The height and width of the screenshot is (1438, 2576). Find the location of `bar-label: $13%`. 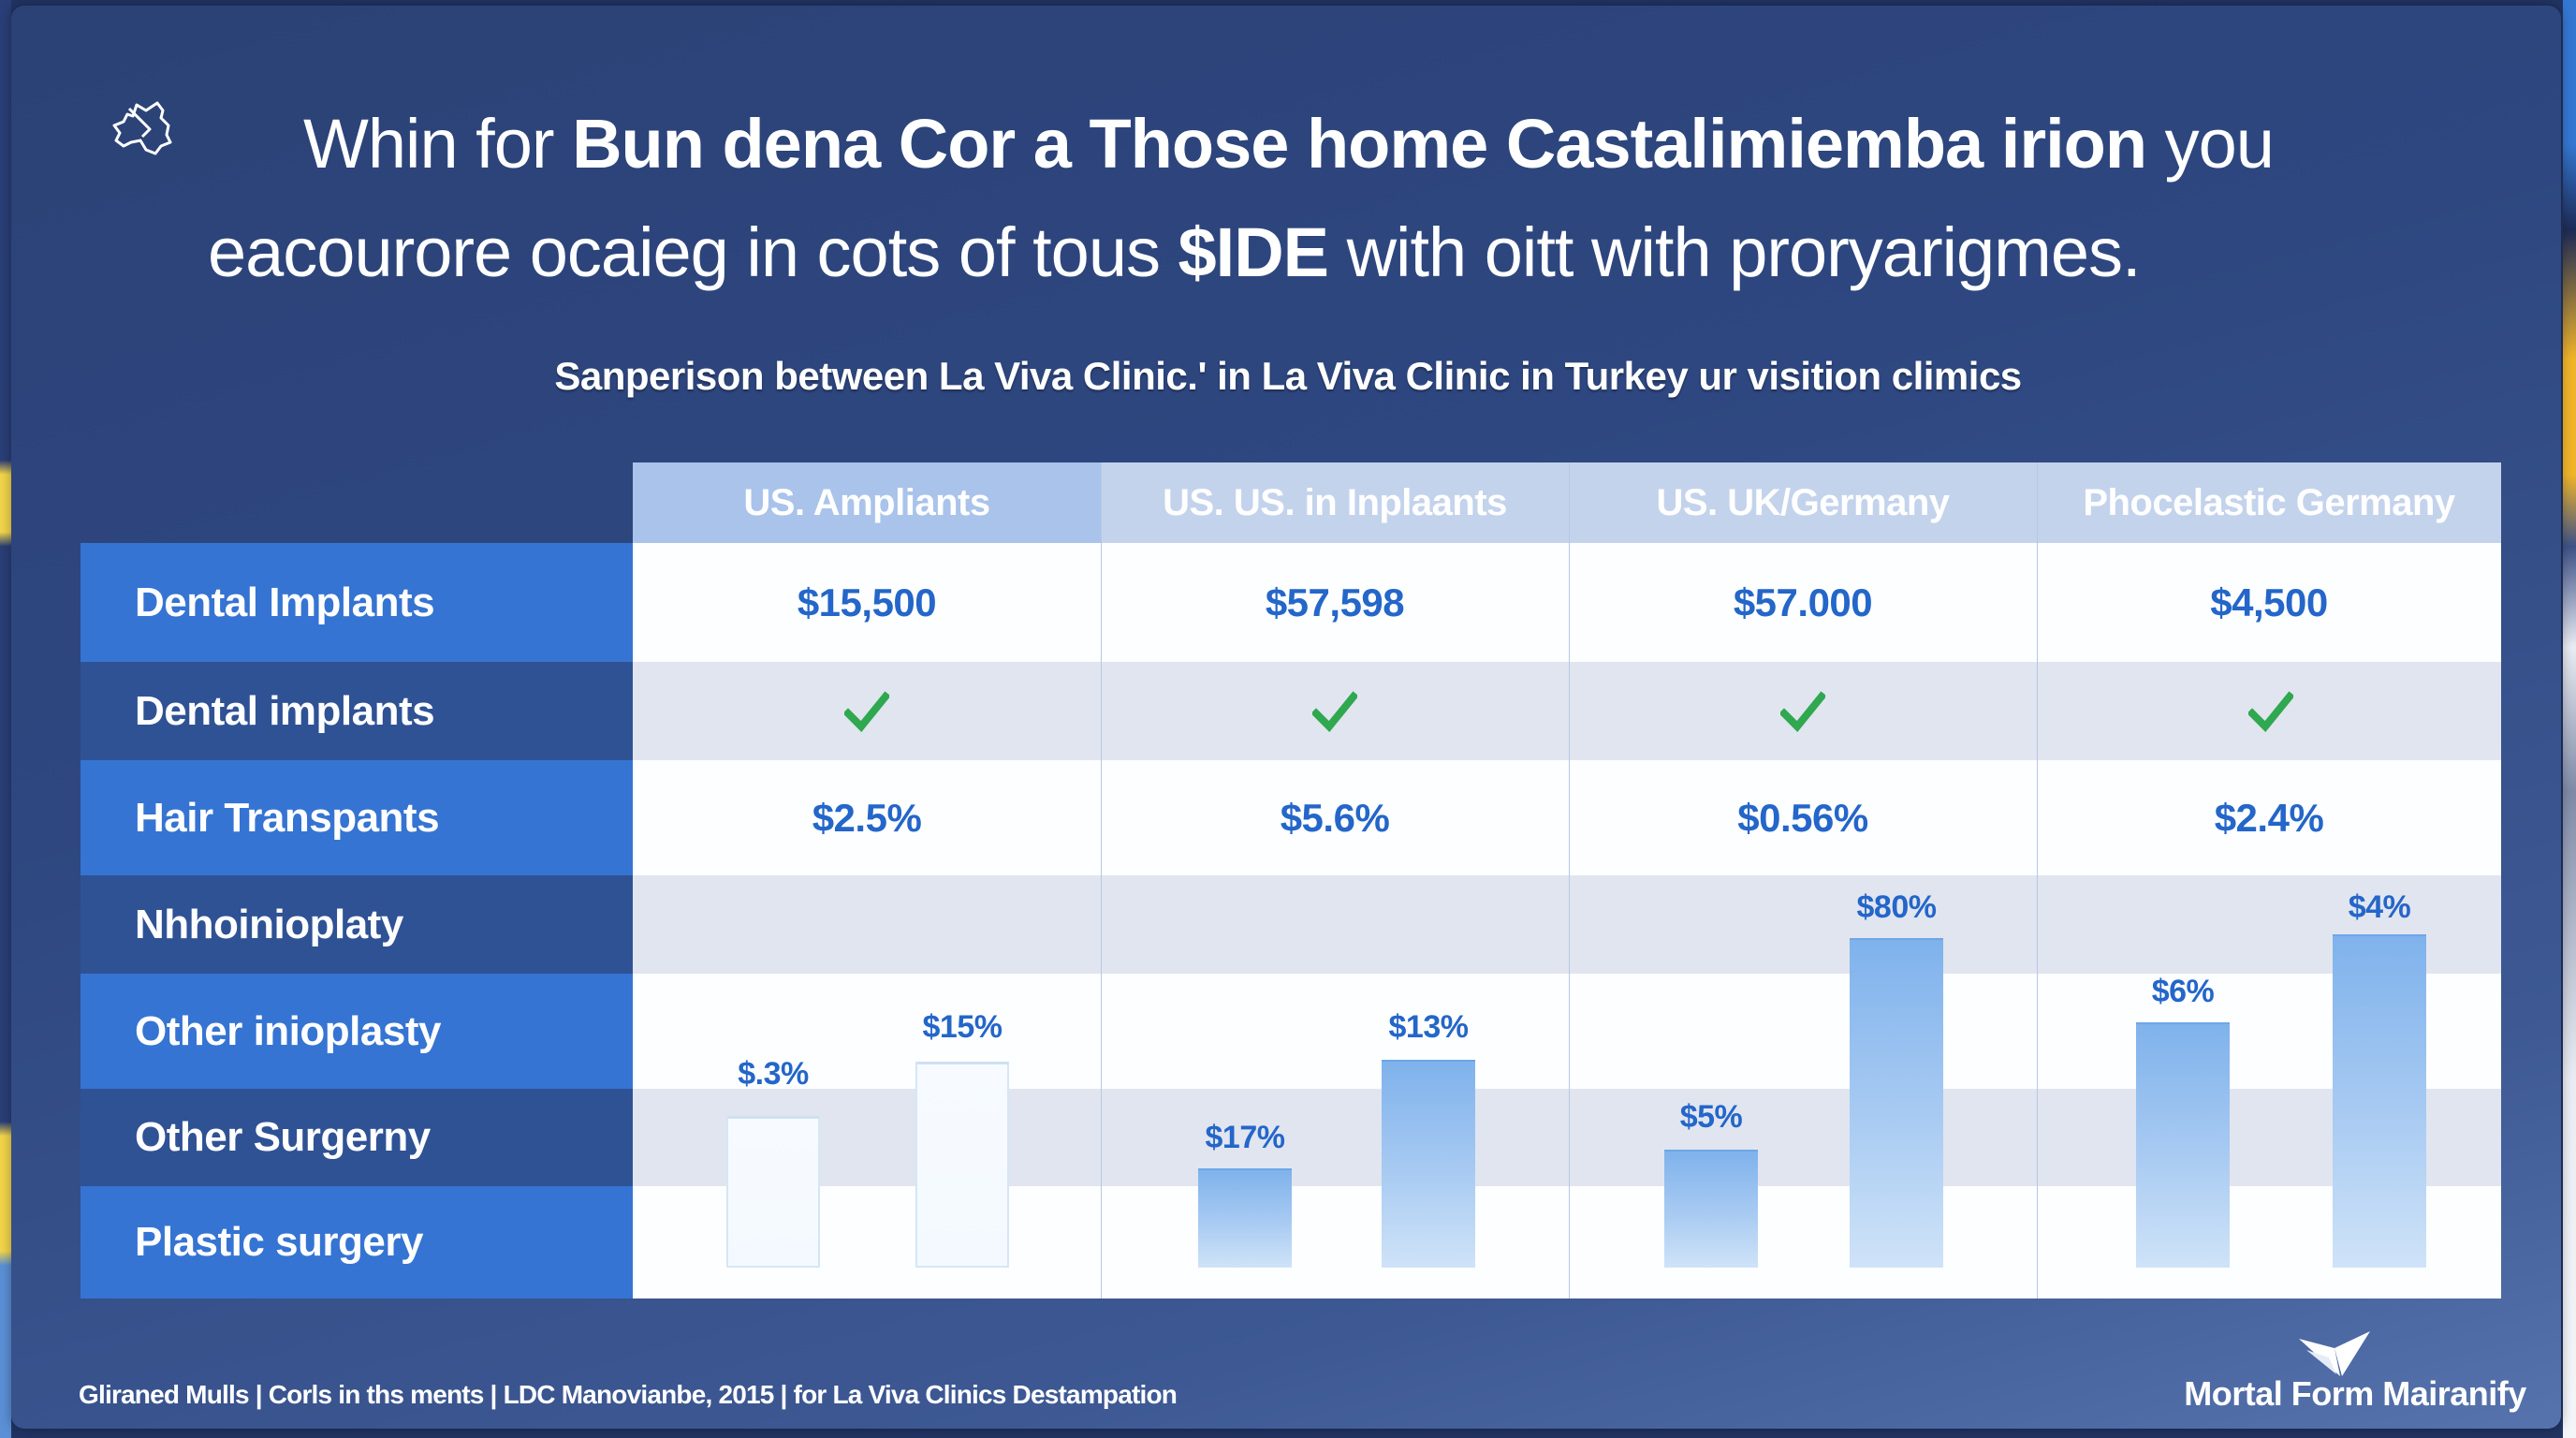

bar-label: $13% is located at coordinates (1428, 1027).